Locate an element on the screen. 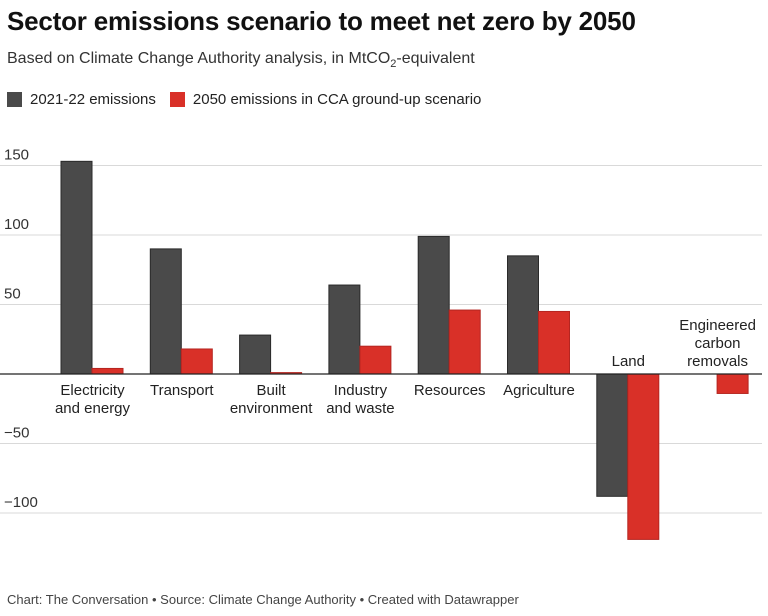 The height and width of the screenshot is (616, 768). category-label: Agriculture is located at coordinates (539, 390).